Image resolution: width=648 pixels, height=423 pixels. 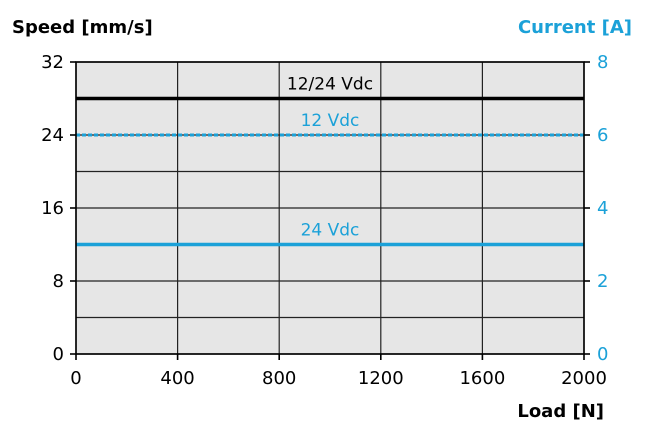 I want to click on series-label-1: 12/24 Vdc, so click(x=330, y=85).